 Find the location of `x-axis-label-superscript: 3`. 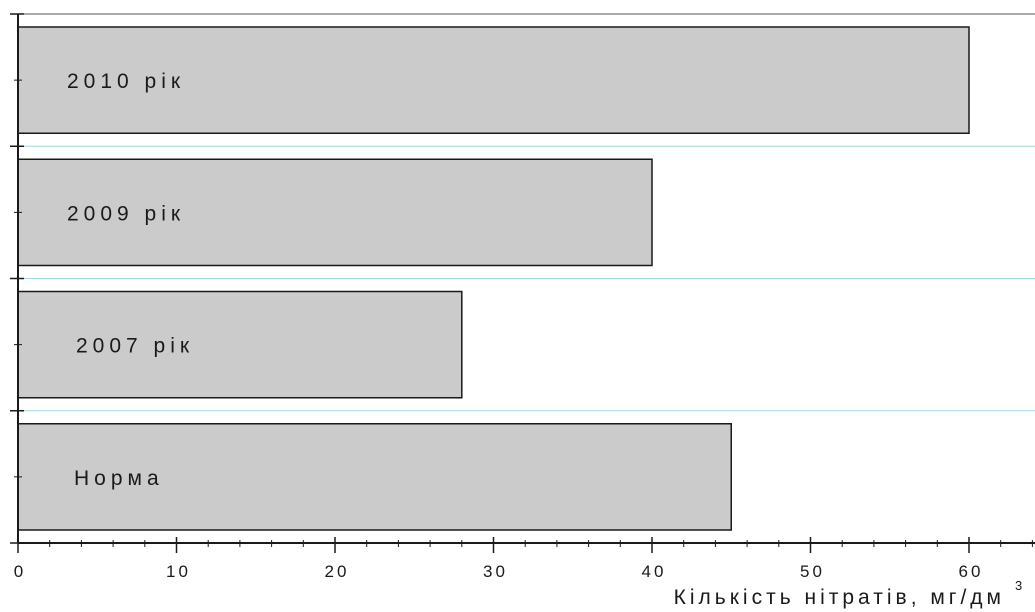

x-axis-label-superscript: 3 is located at coordinates (1020, 585).